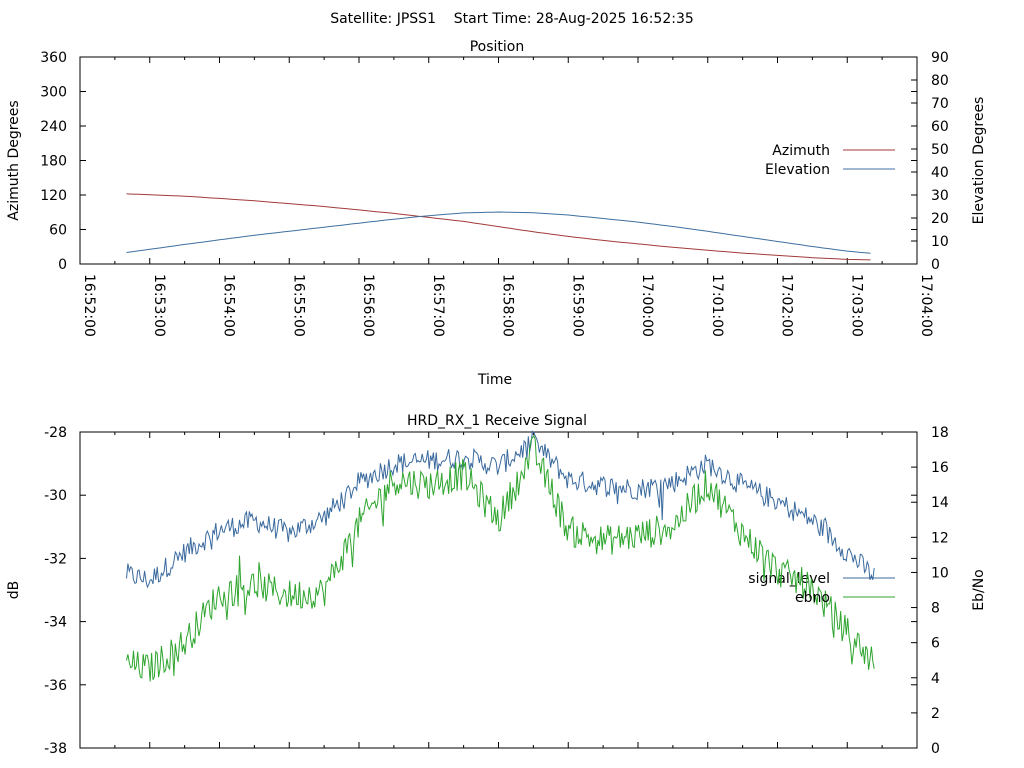 The width and height of the screenshot is (1024, 768). I want to click on y2-axis-label: Eb/No, so click(979, 590).